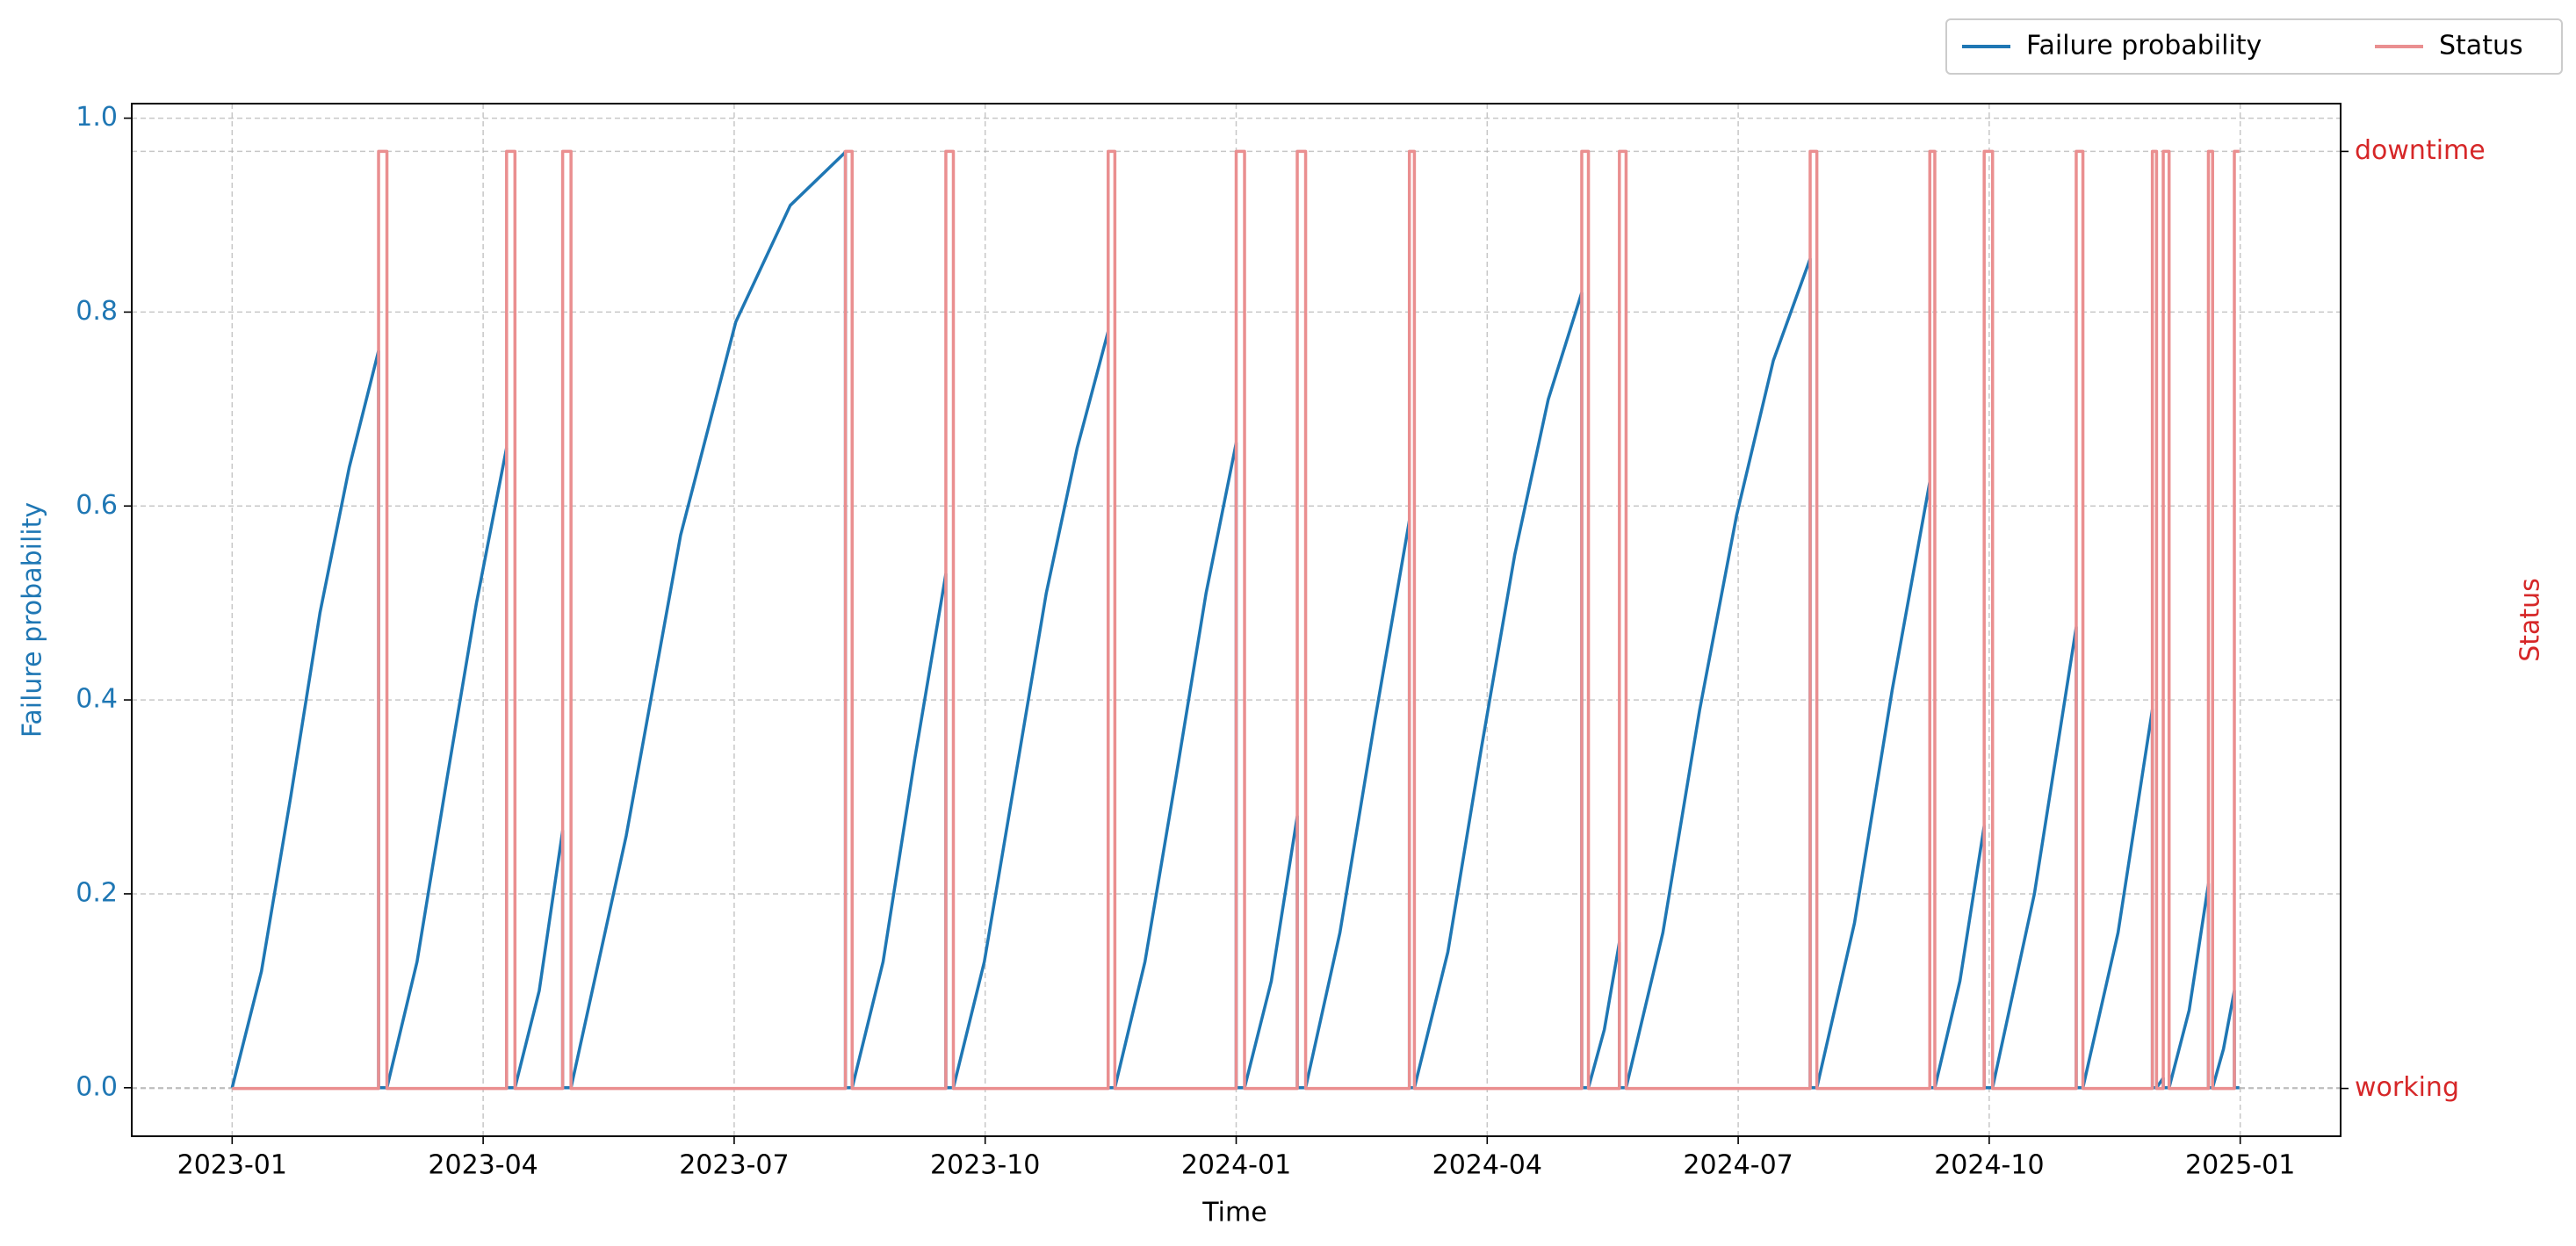 This screenshot has width=2576, height=1246. What do you see at coordinates (33, 620) in the screenshot?
I see `y-axis-label: Failure probability` at bounding box center [33, 620].